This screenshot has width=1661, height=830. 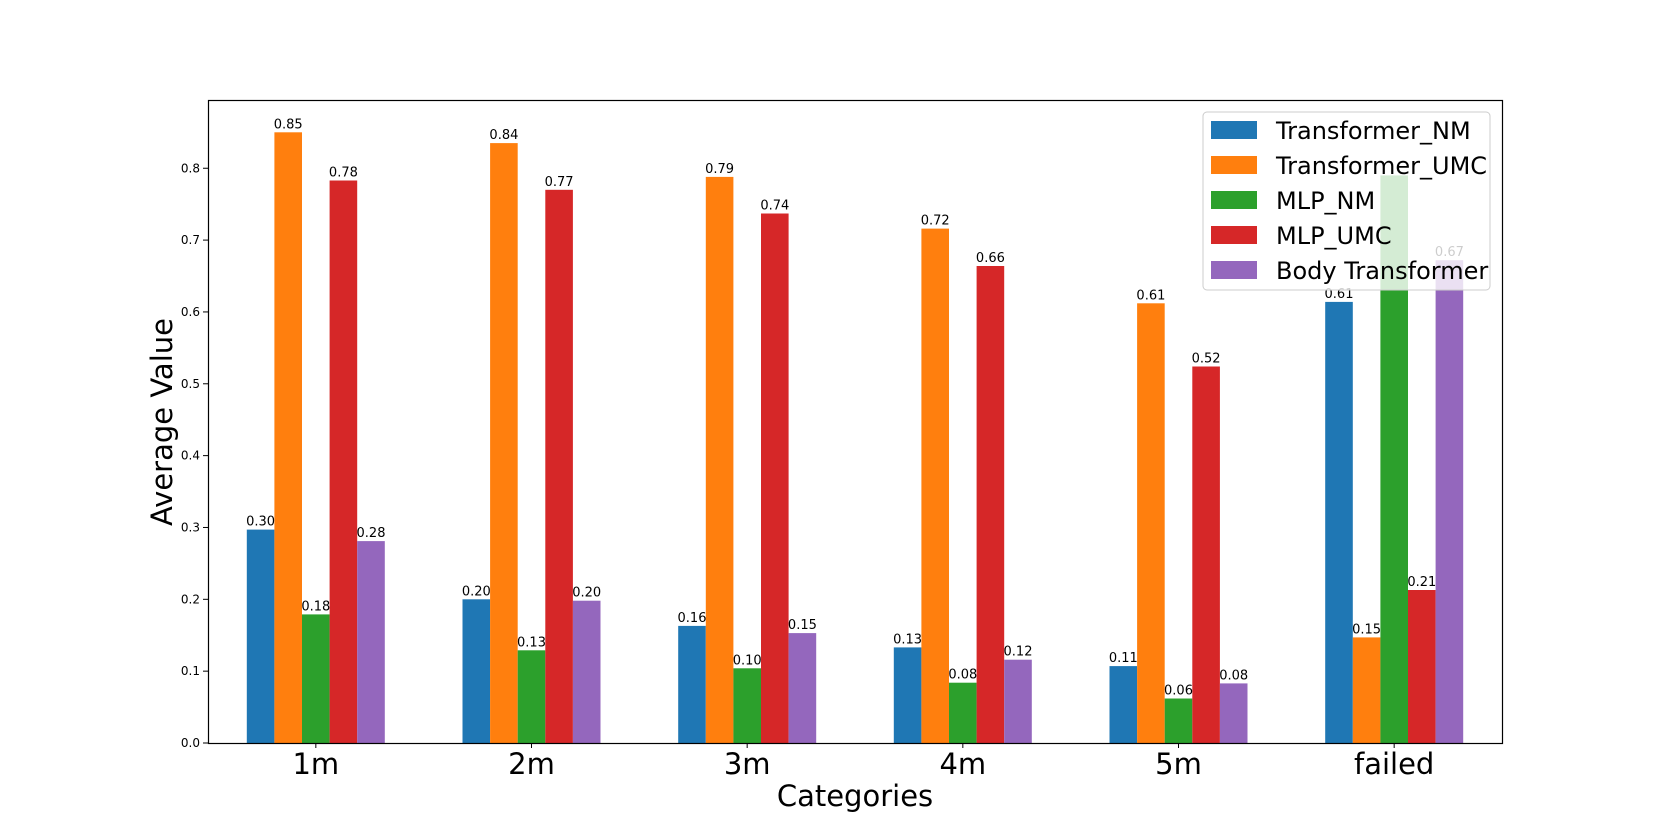 What do you see at coordinates (503, 135) in the screenshot?
I see `bar-value-label: 0.84` at bounding box center [503, 135].